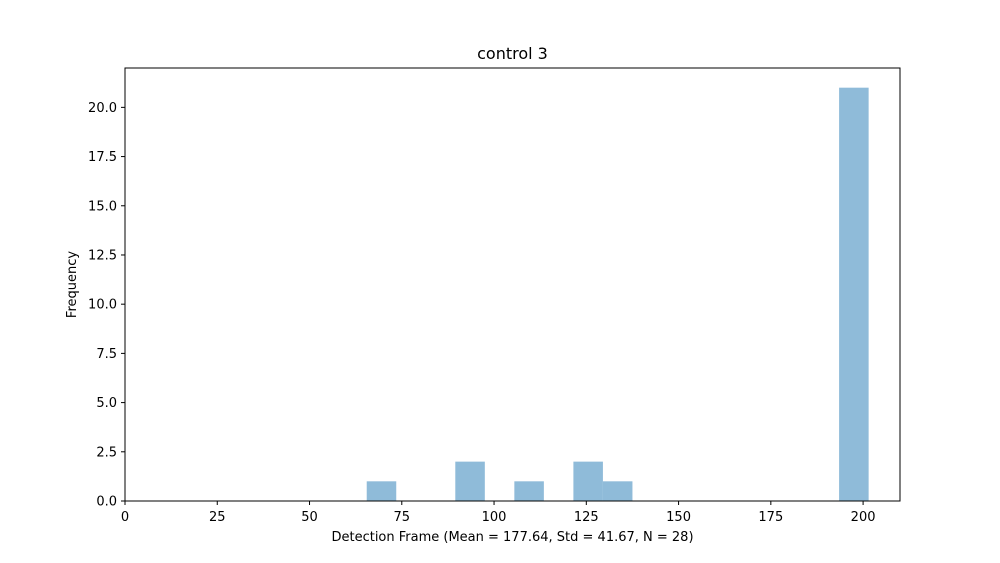 The height and width of the screenshot is (563, 1000). I want to click on x-tick-label: 150, so click(678, 517).